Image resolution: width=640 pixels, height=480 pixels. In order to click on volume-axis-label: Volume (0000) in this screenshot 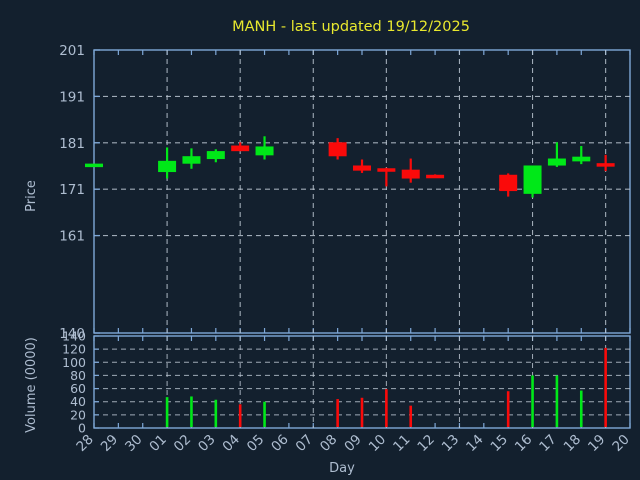, I will do `click(31, 385)`.